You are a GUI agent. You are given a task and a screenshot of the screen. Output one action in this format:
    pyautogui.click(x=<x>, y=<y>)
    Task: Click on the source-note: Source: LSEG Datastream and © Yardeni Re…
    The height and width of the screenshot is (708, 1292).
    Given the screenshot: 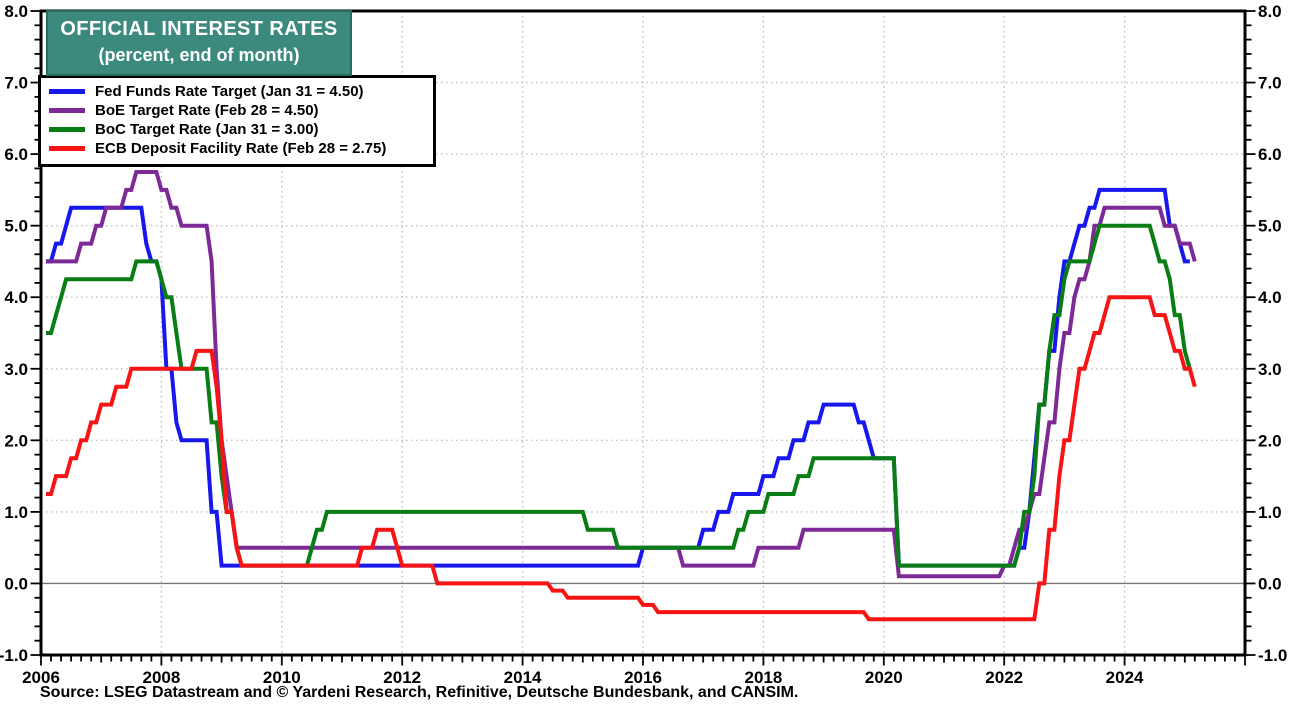 What is the action you would take?
    pyautogui.click(x=419, y=692)
    